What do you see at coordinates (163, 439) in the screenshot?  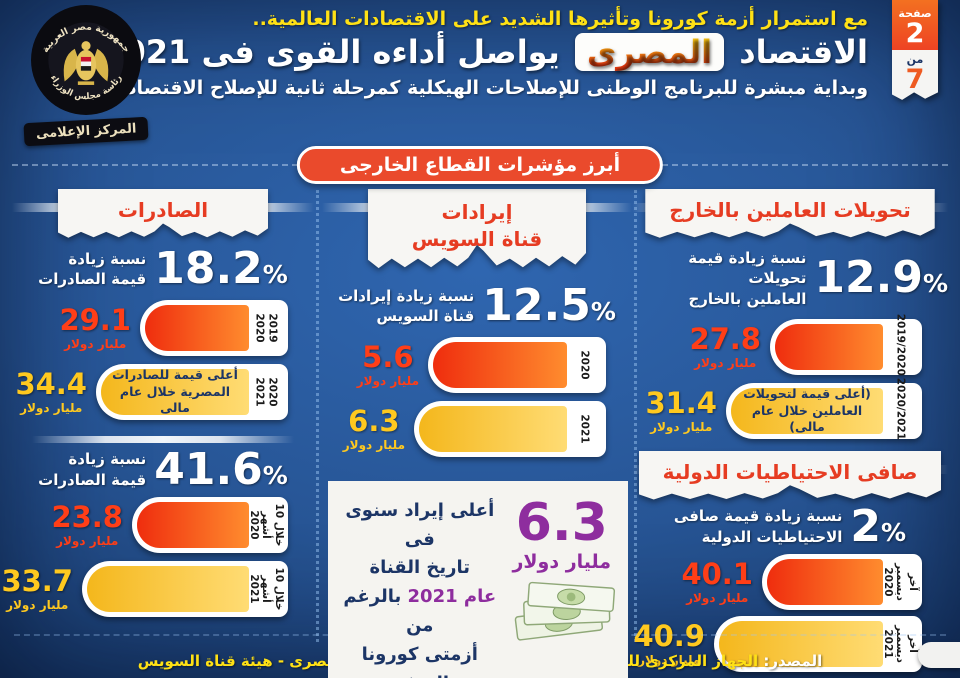 I see `section-divider` at bounding box center [163, 439].